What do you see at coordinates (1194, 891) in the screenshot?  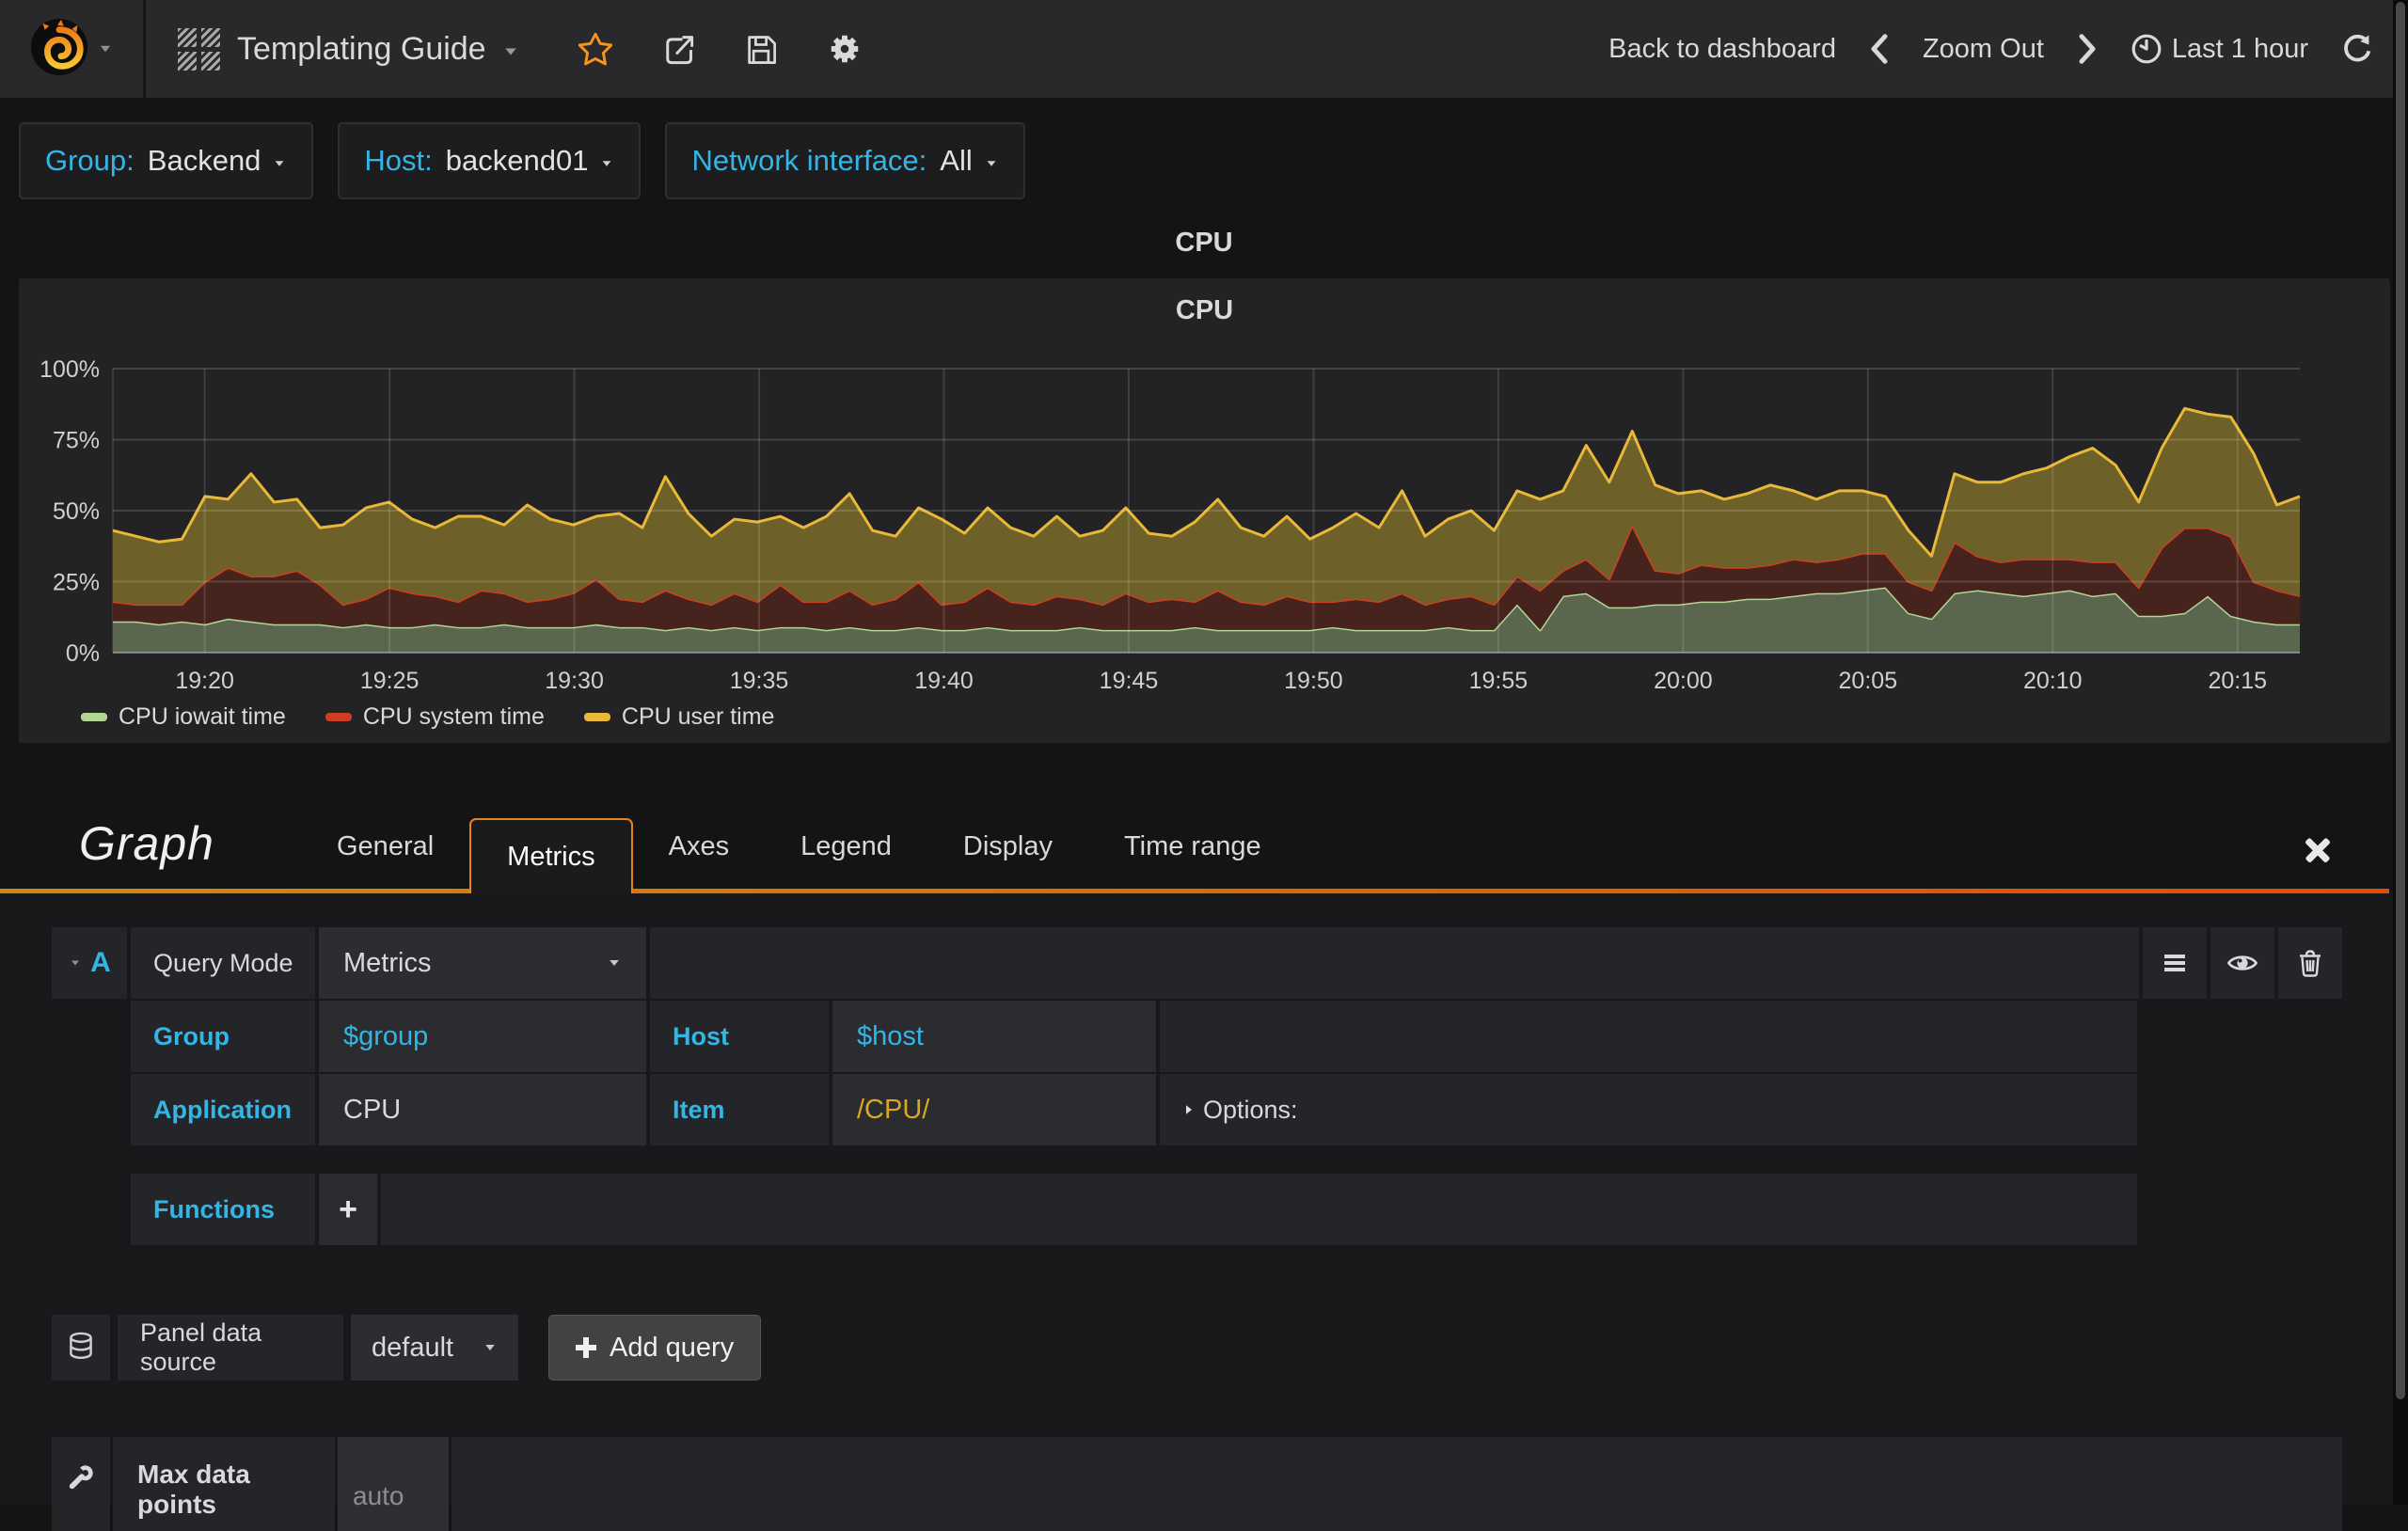 I see `tabs-underline` at bounding box center [1194, 891].